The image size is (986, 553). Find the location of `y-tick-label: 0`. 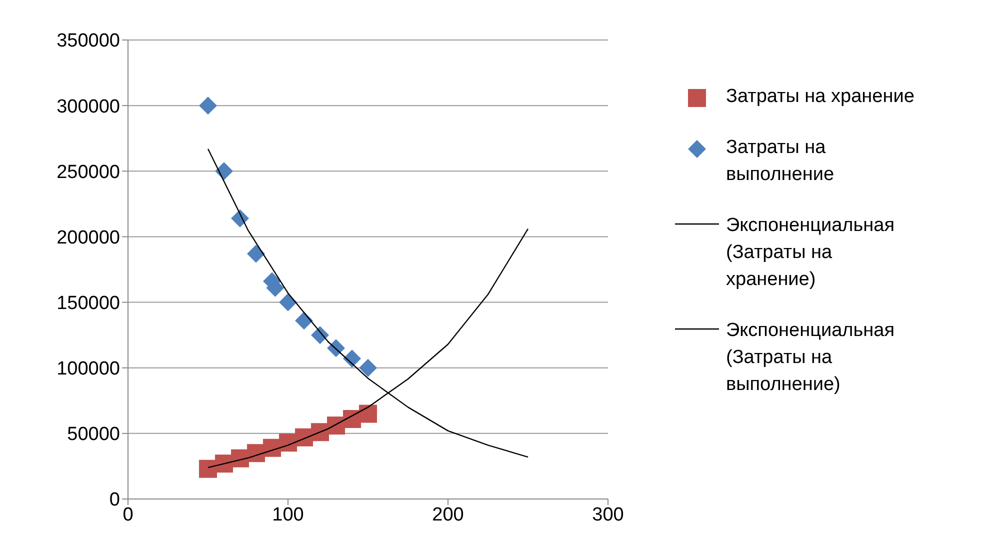

y-tick-label: 0 is located at coordinates (114, 500).